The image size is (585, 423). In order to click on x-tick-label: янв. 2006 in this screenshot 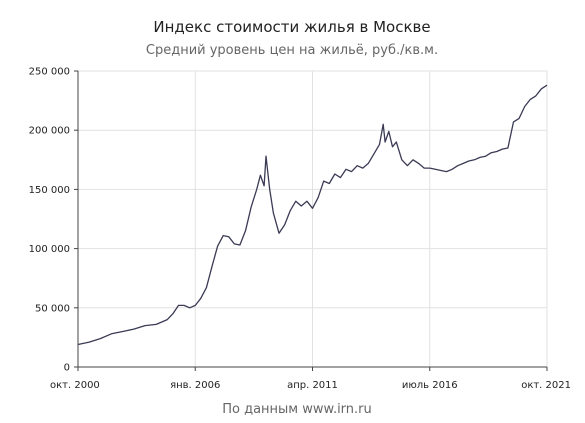, I will do `click(195, 385)`.